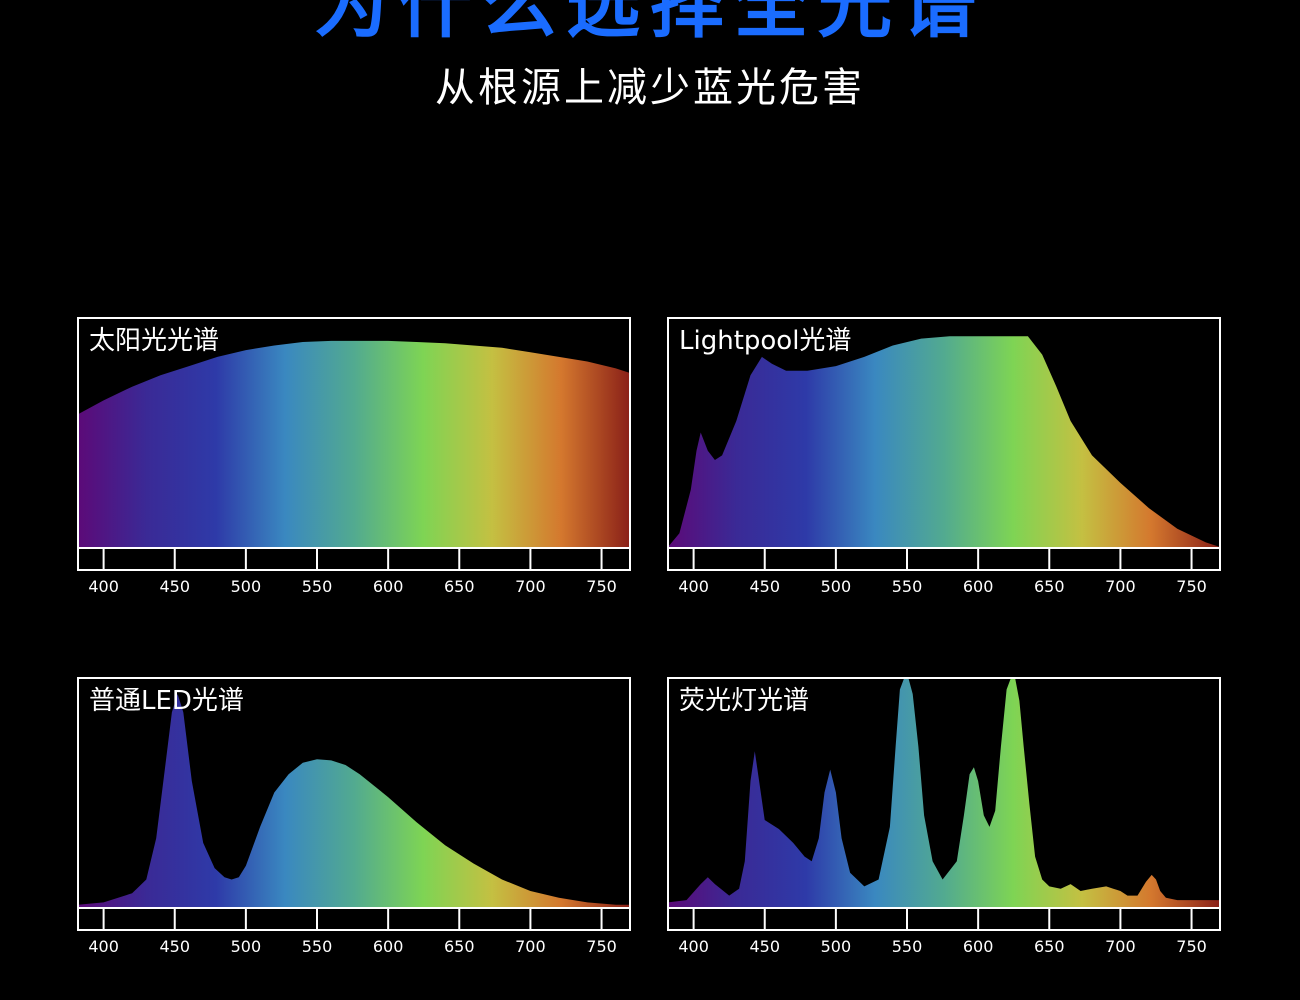  I want to click on panel-title: 荧光灯光谱, so click(744, 701).